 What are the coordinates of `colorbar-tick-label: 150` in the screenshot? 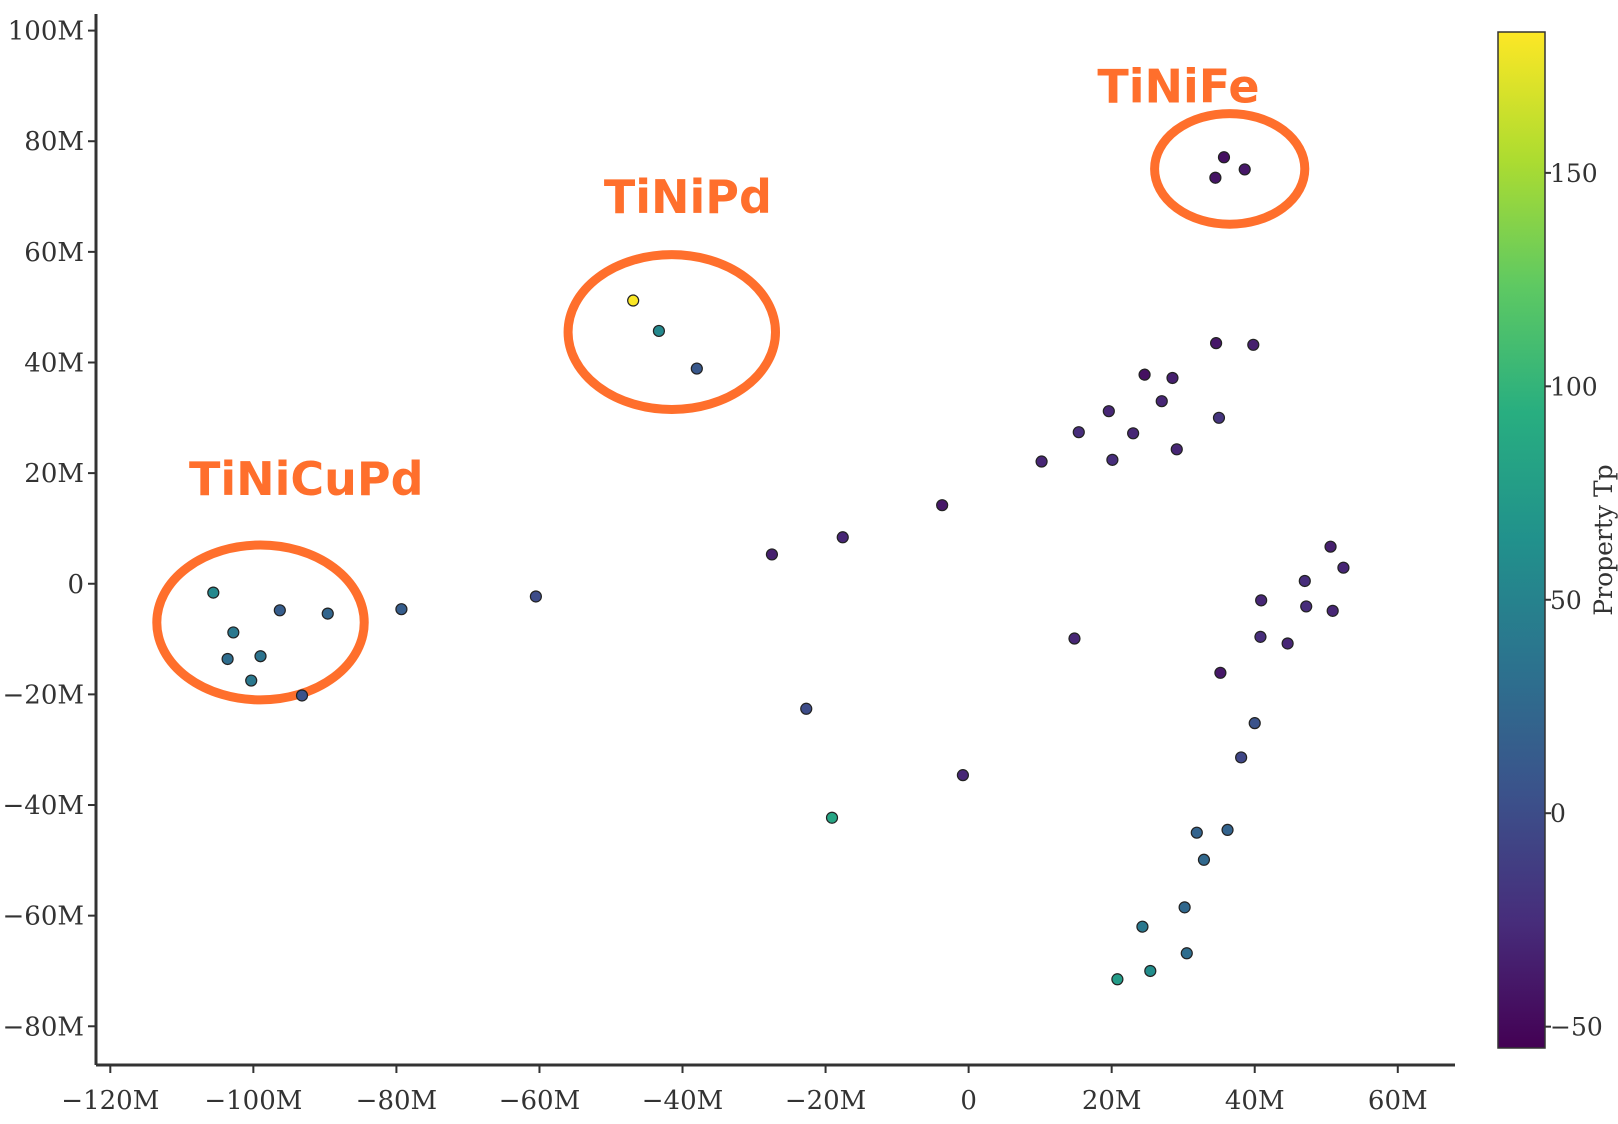 It's located at (1574, 173).